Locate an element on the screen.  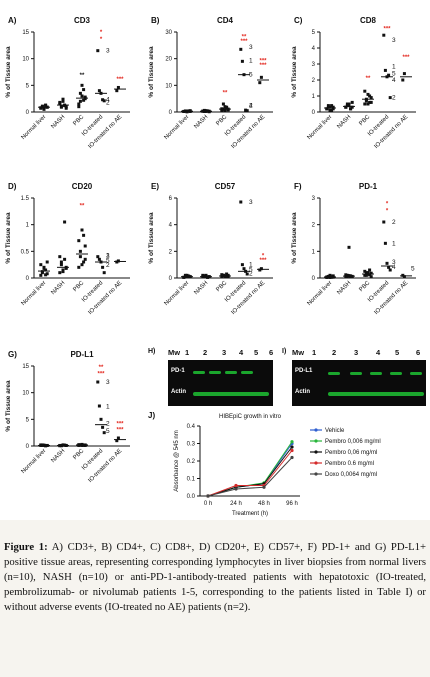
category-label: PBC is located at coordinates (78, 120).